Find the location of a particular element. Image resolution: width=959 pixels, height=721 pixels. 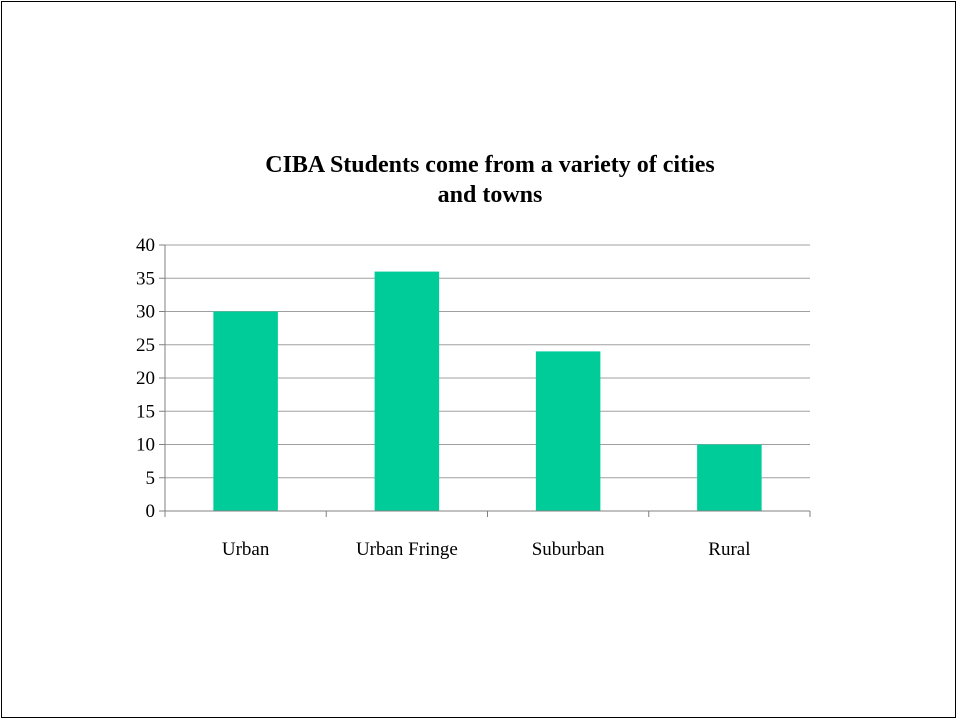

x-category-label: Suburban is located at coordinates (568, 549).